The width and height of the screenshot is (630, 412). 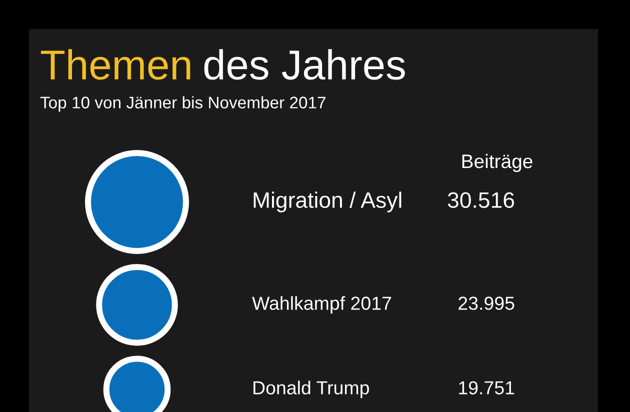 What do you see at coordinates (486, 303) in the screenshot?
I see `data-label: 23.995` at bounding box center [486, 303].